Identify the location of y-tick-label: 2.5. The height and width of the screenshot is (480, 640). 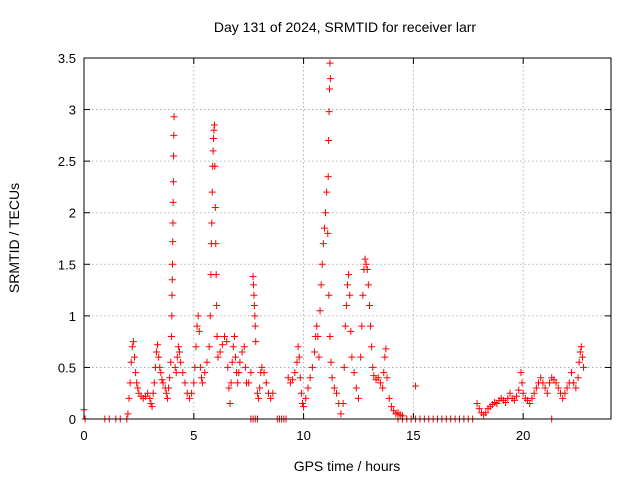
(67, 161).